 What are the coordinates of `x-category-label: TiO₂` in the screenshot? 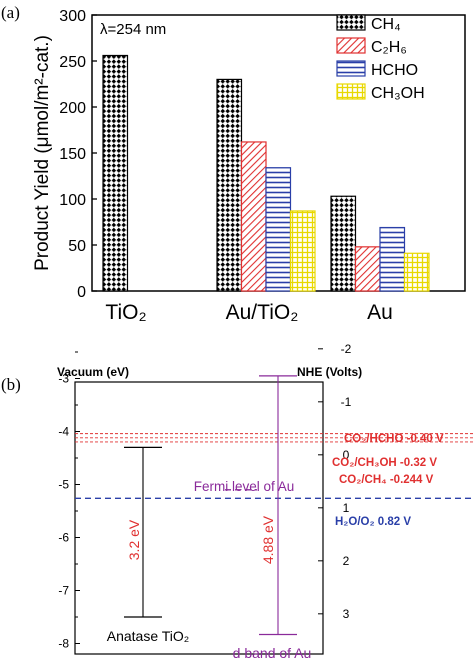 It's located at (125, 312).